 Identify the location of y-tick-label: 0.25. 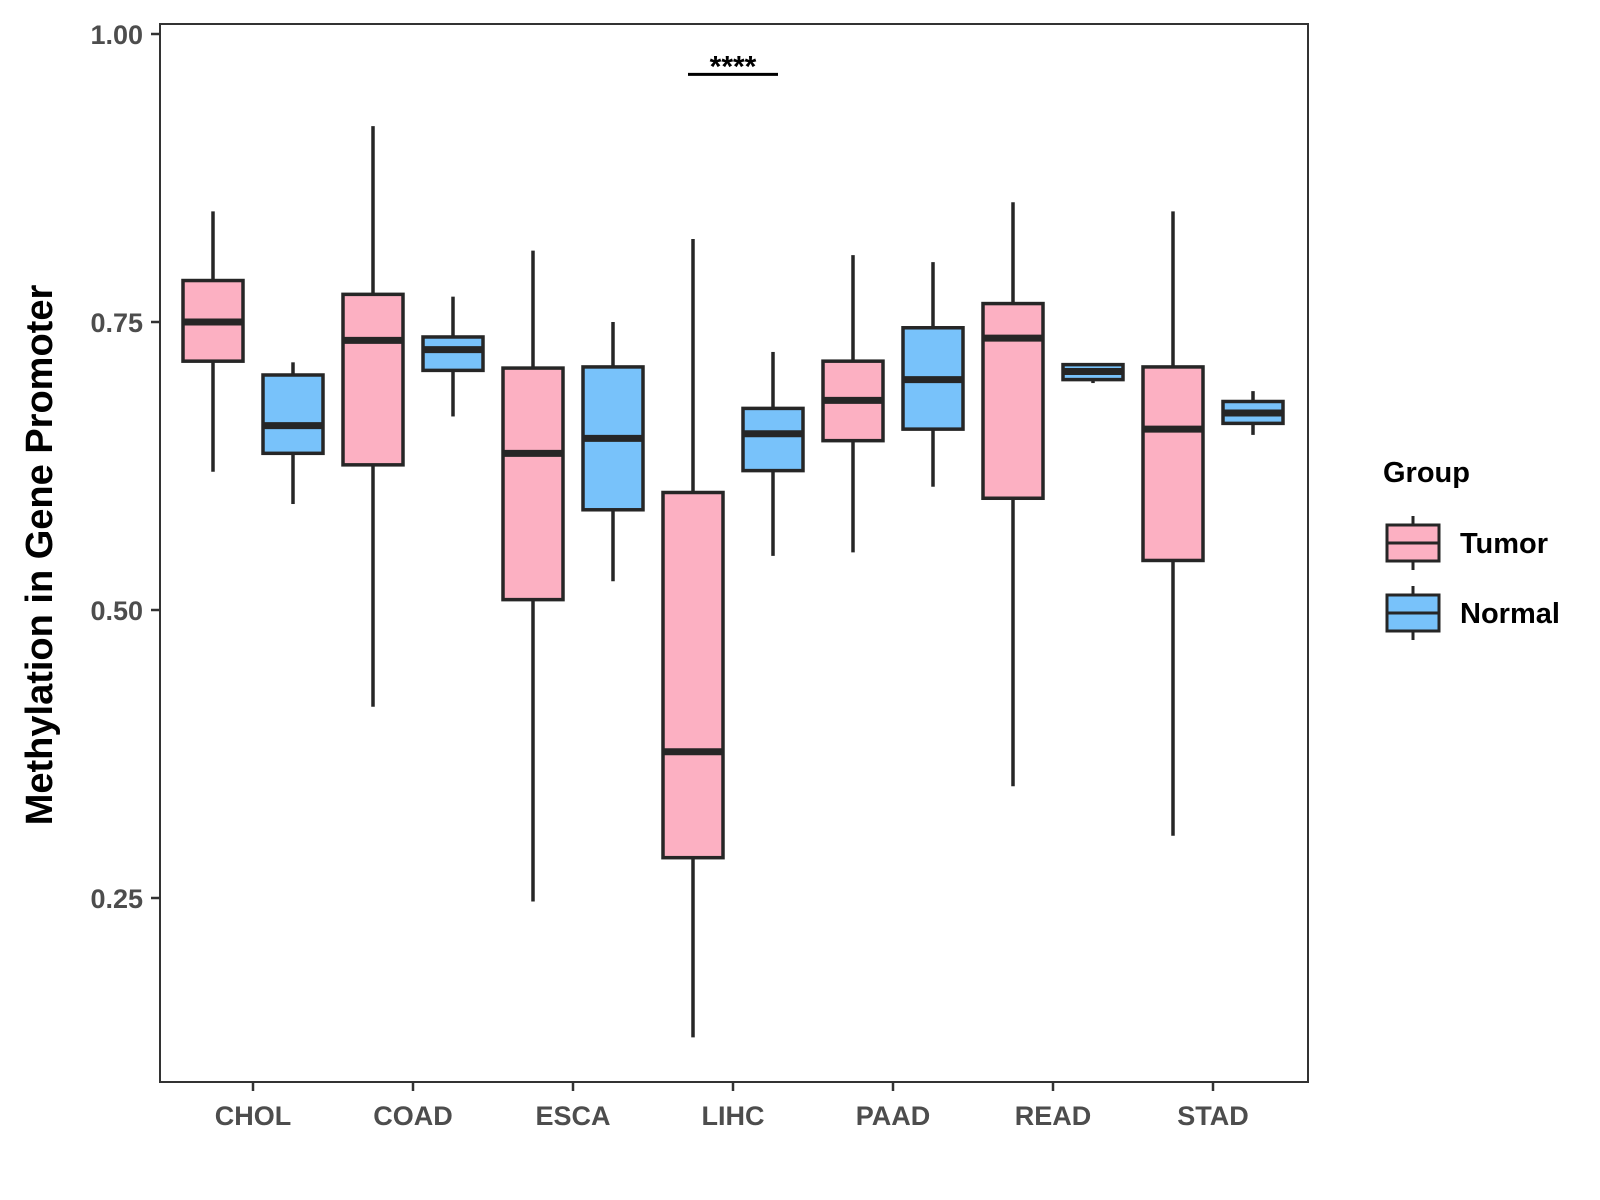
(116, 899).